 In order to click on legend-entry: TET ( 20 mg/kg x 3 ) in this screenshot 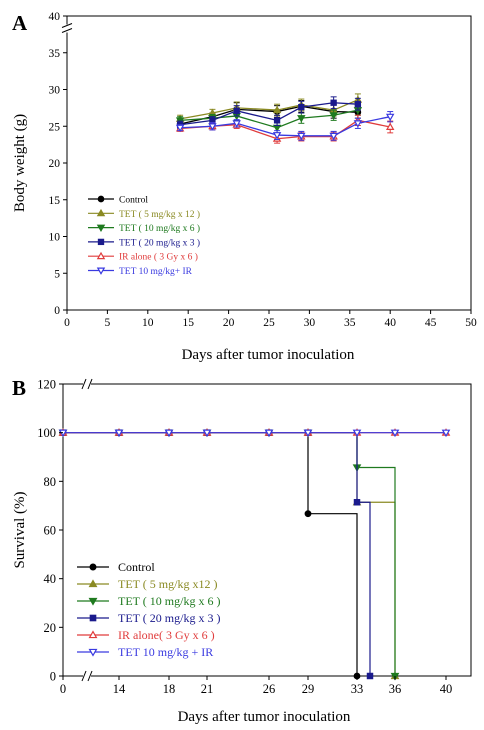, I will do `click(148, 618)`.